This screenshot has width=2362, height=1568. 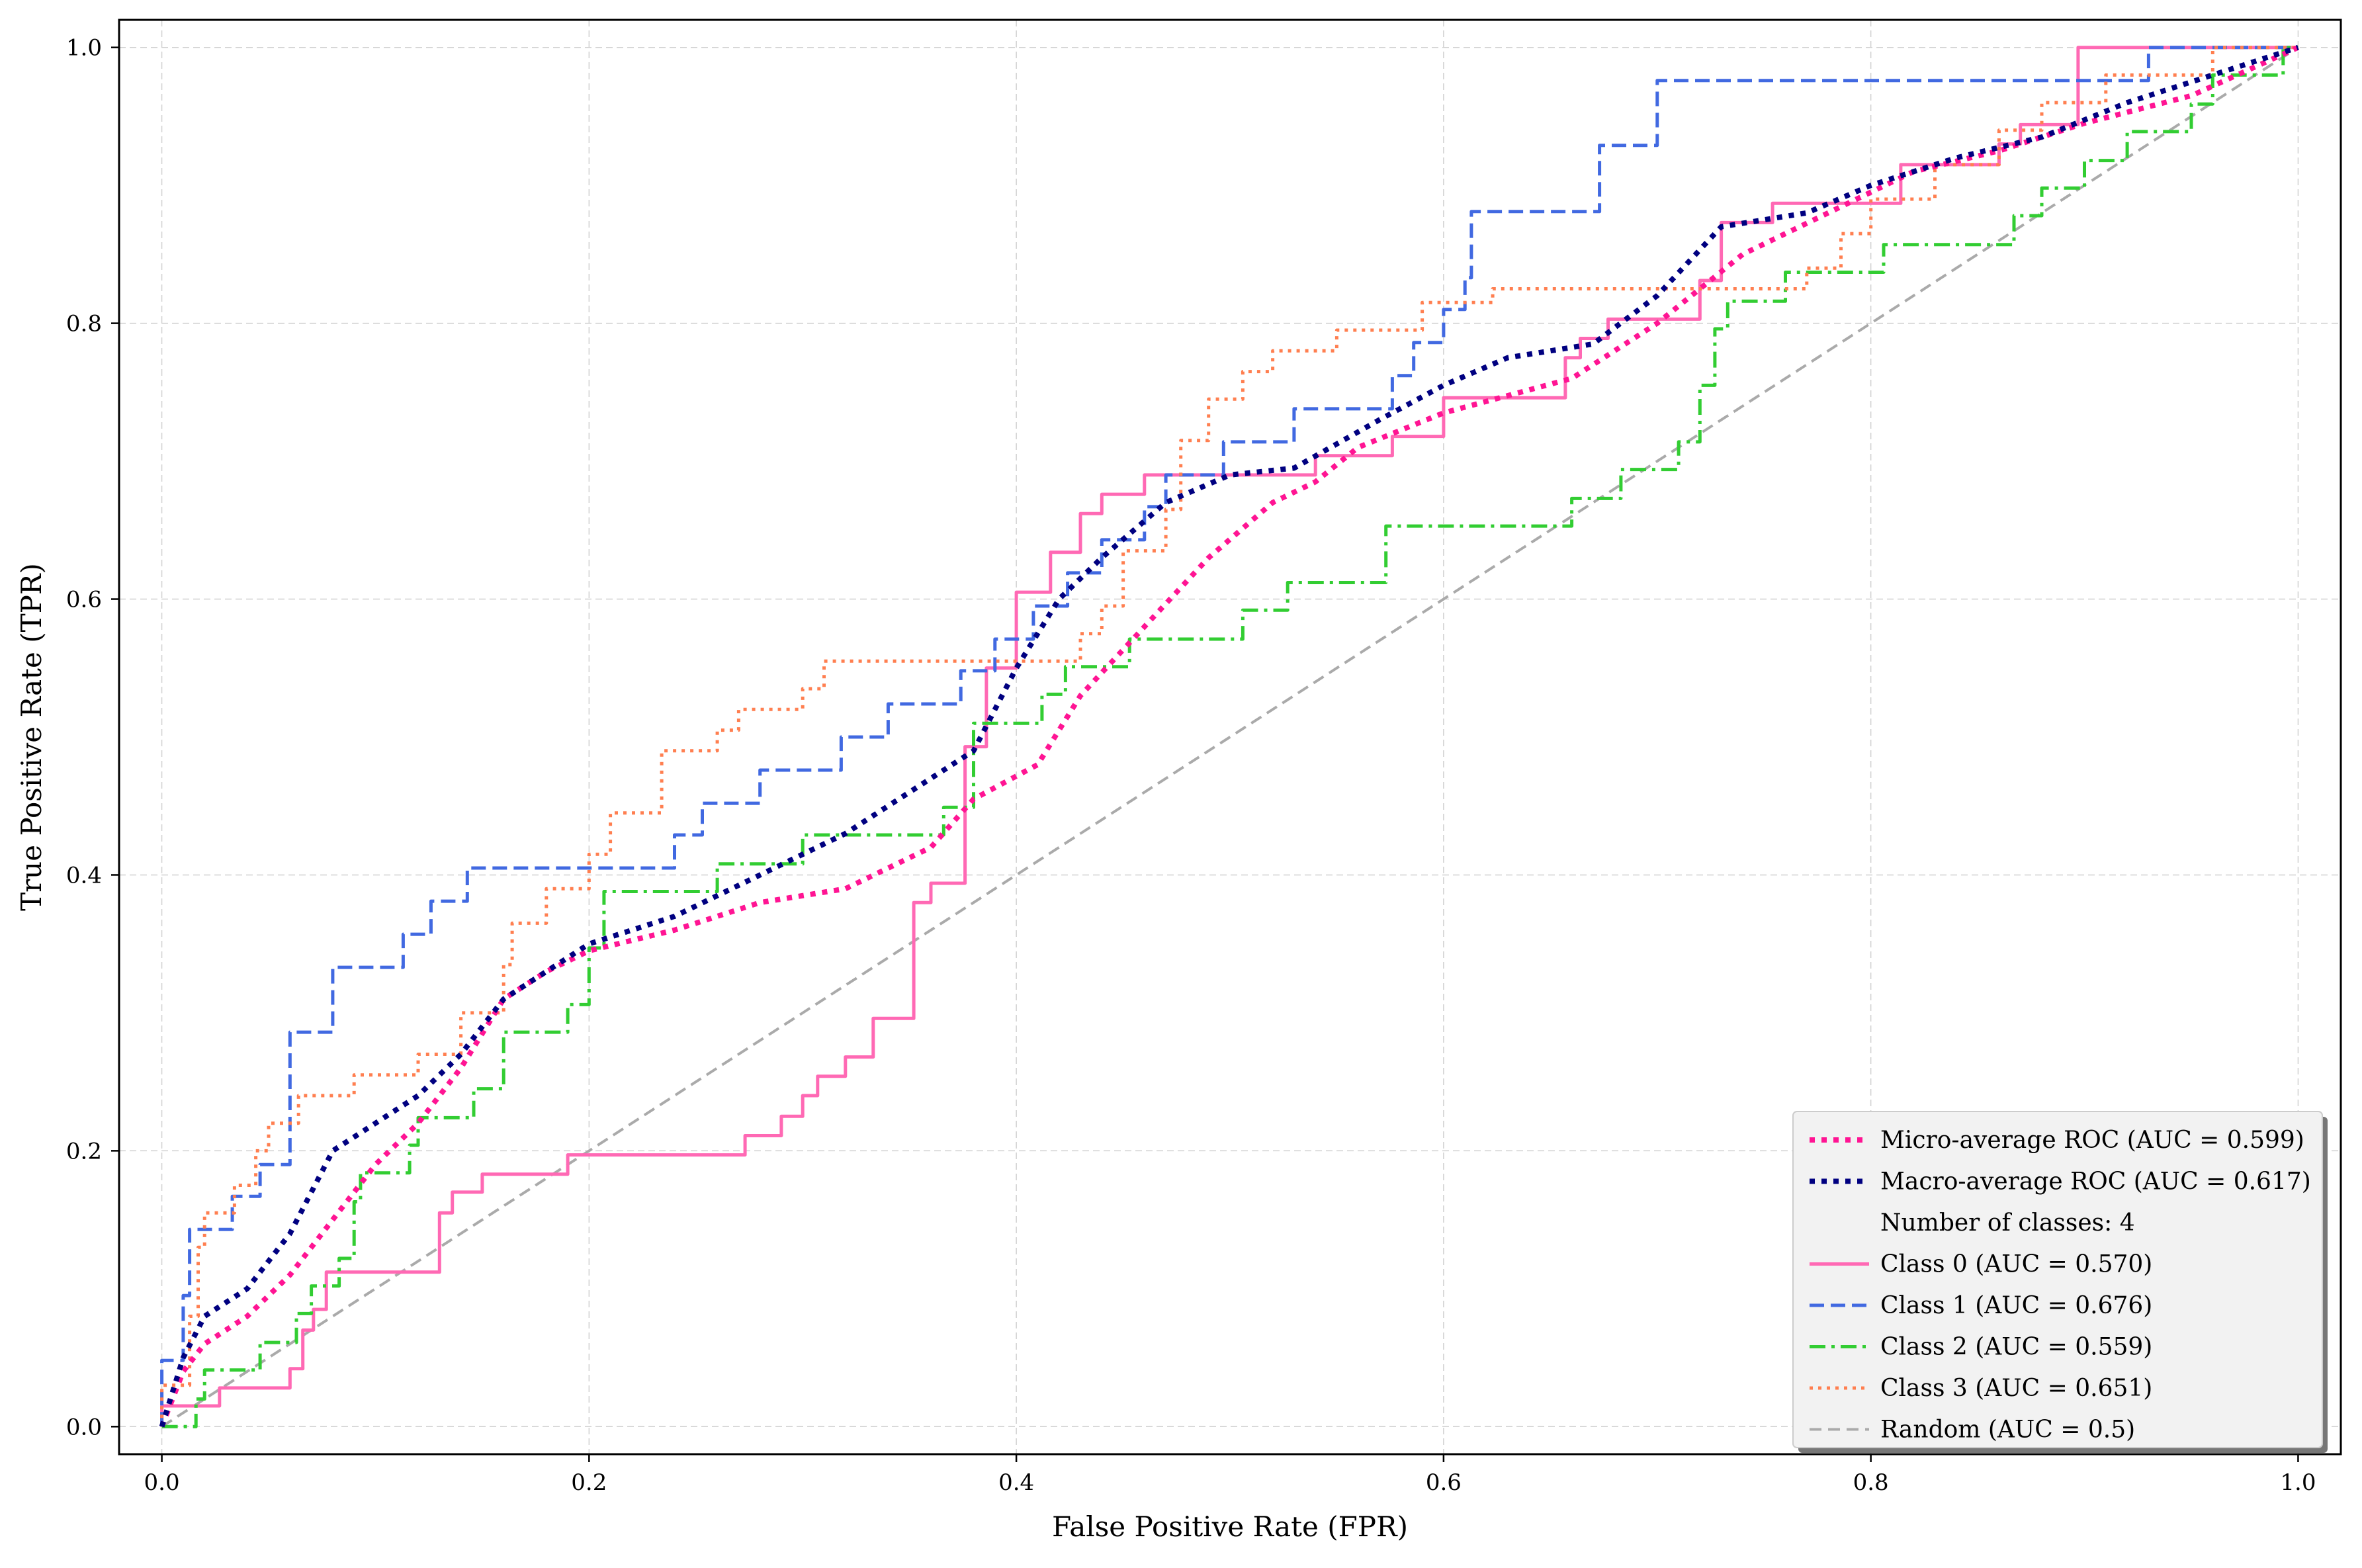 I want to click on legend-entry: Micro-average ROC (AUC = 0.599), so click(x=2057, y=1140).